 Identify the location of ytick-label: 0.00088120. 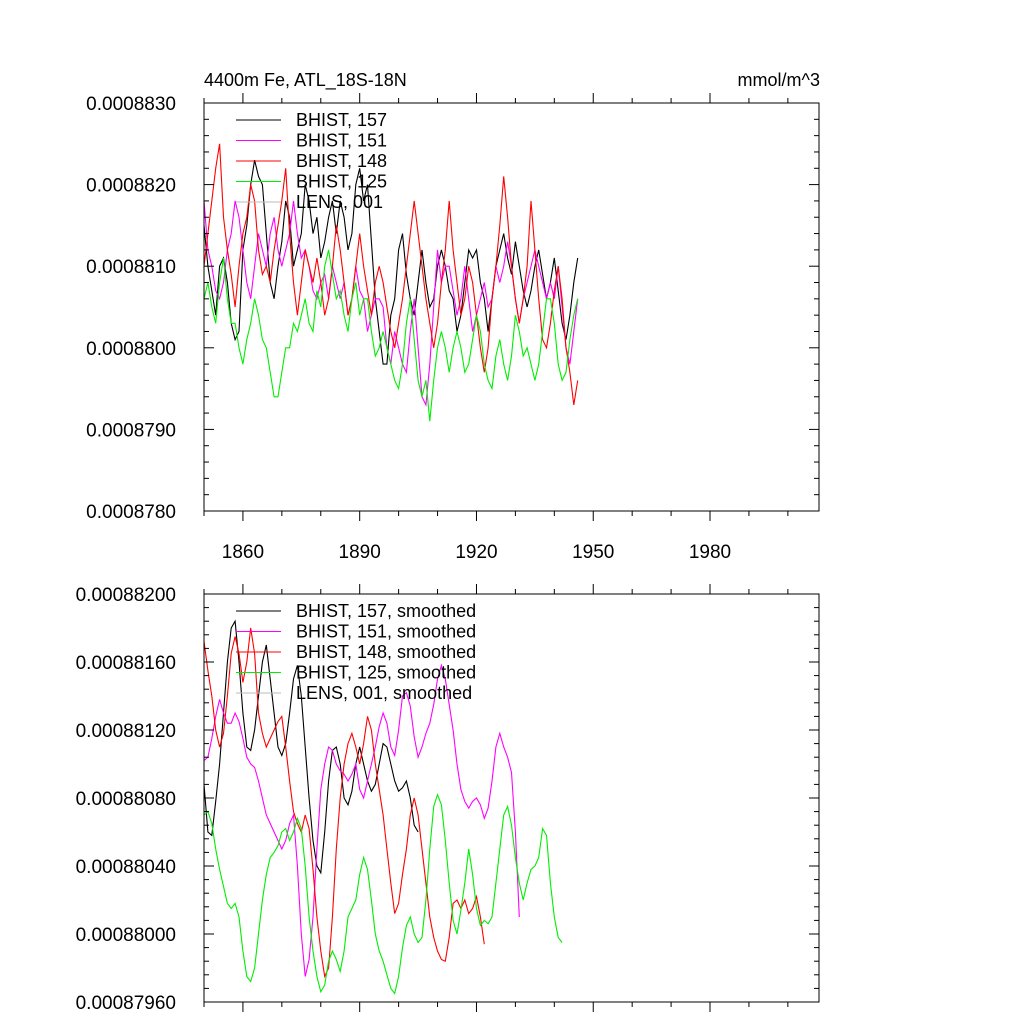
(126, 731).